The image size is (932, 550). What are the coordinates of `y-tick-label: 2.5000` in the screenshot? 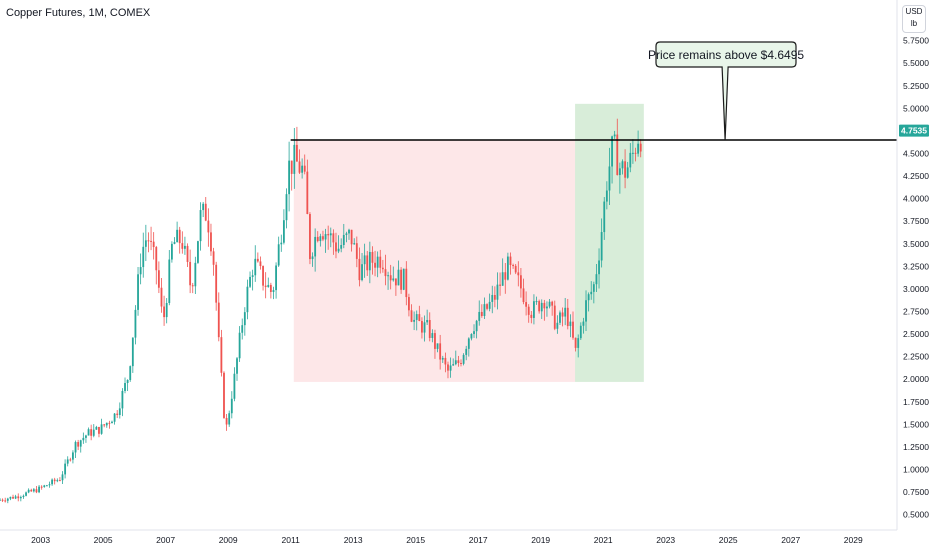 It's located at (916, 334).